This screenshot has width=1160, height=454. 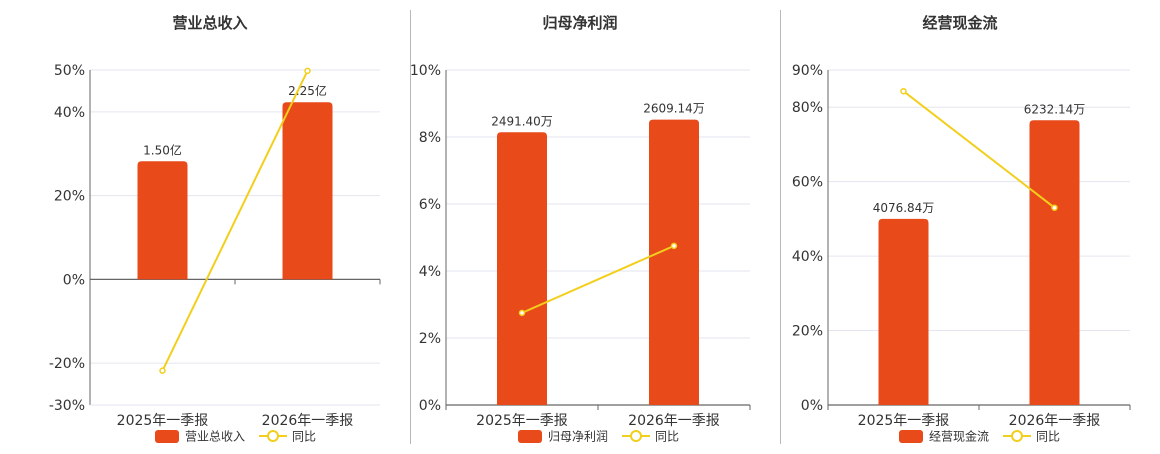 I want to click on cashflow-legend: 经营现金流 同比, so click(x=979, y=436).